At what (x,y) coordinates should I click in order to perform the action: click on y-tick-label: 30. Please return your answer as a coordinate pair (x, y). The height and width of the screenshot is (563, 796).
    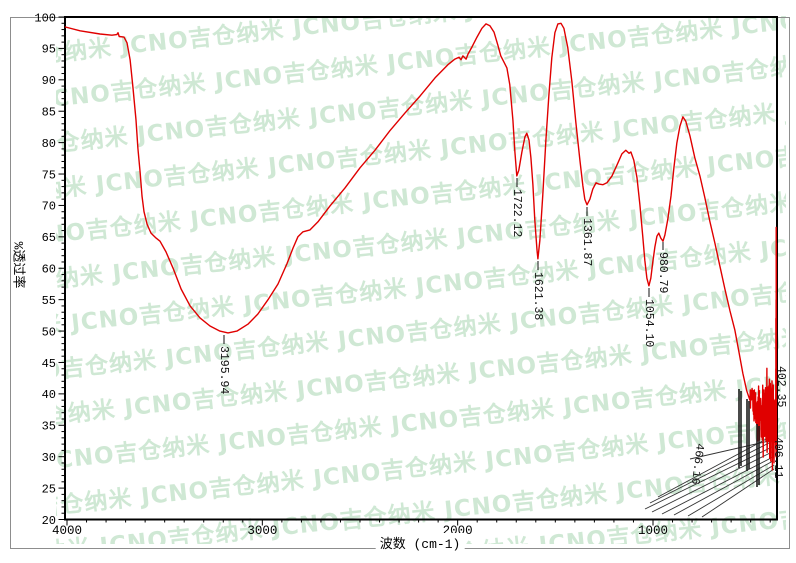
    Looking at the image, I should click on (49, 458).